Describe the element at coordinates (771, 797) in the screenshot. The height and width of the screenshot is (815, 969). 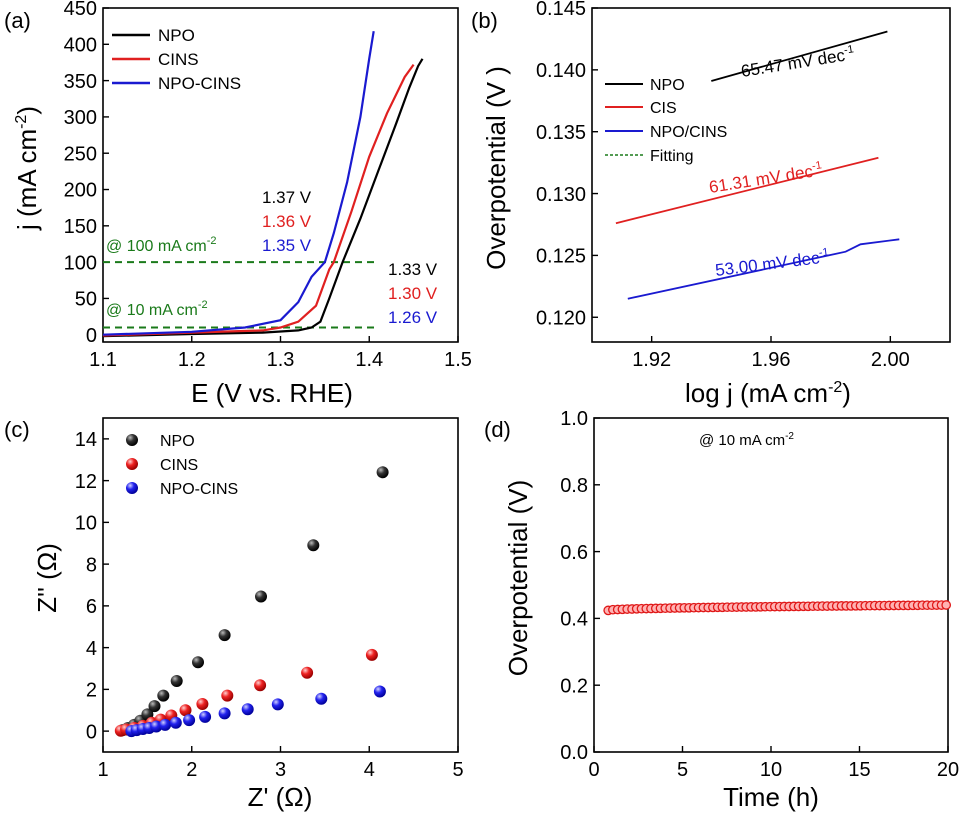
I see `panel-d-xlabel: Time (h)` at that location.